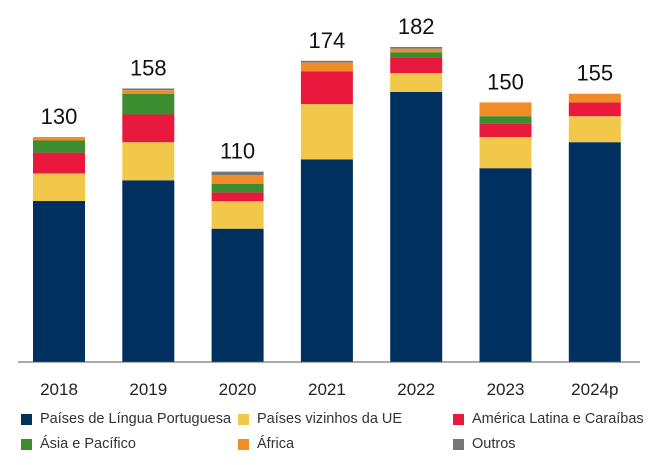 This screenshot has width=653, height=465. What do you see at coordinates (237, 151) in the screenshot?
I see `total-label: 110` at bounding box center [237, 151].